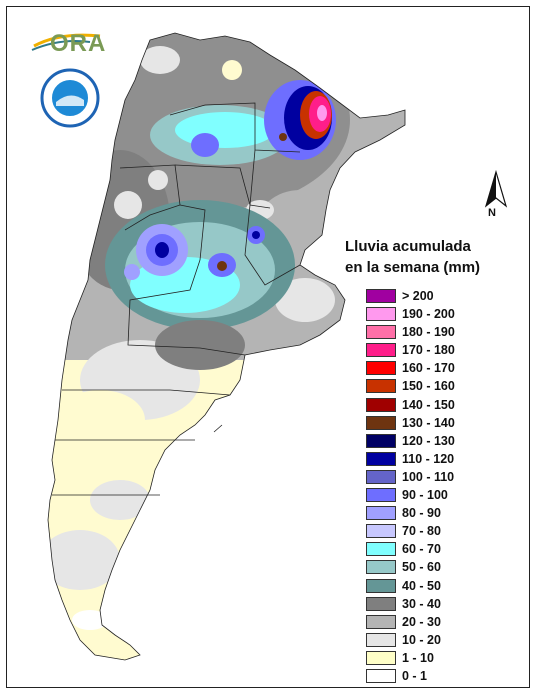  What do you see at coordinates (428, 386) in the screenshot?
I see `legend-label: 150 - 160` at bounding box center [428, 386].